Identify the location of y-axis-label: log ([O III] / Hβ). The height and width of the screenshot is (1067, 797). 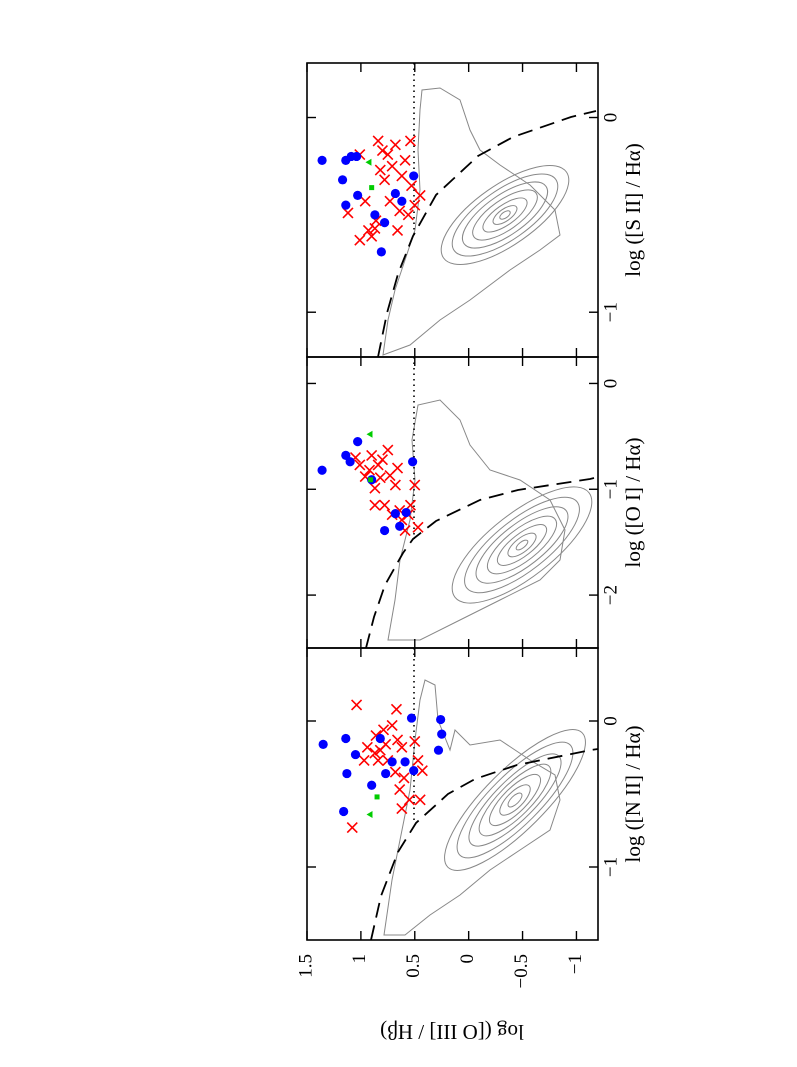
(452, 1032).